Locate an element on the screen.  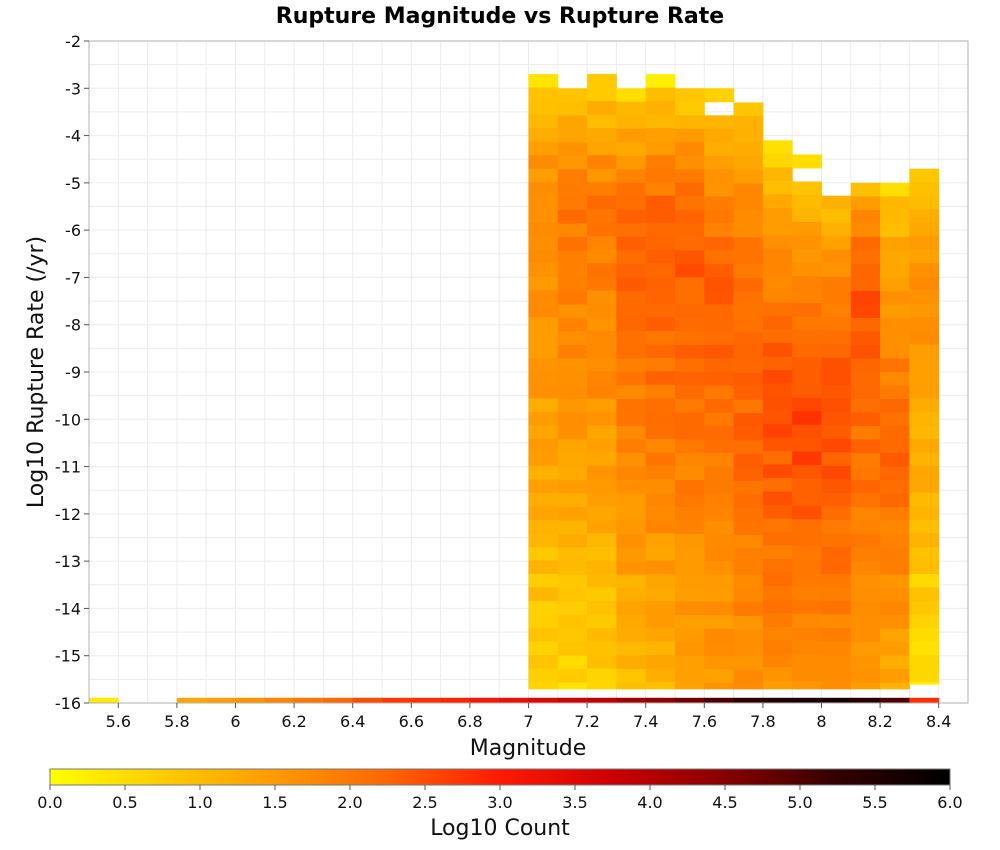
x-tick-label: 6 is located at coordinates (235, 721).